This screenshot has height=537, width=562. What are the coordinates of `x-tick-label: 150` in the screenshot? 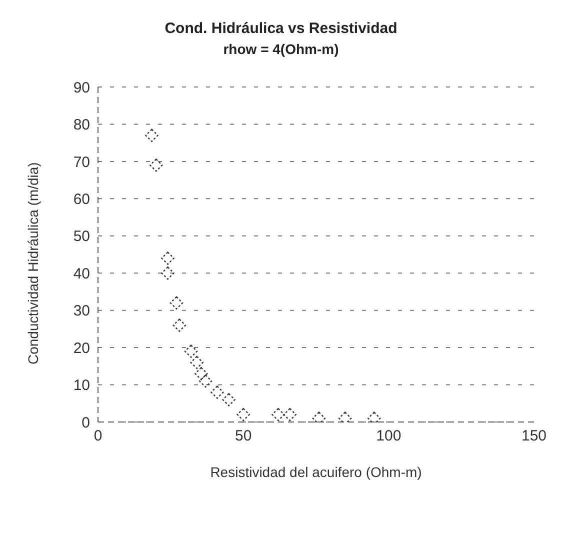 It's located at (534, 436).